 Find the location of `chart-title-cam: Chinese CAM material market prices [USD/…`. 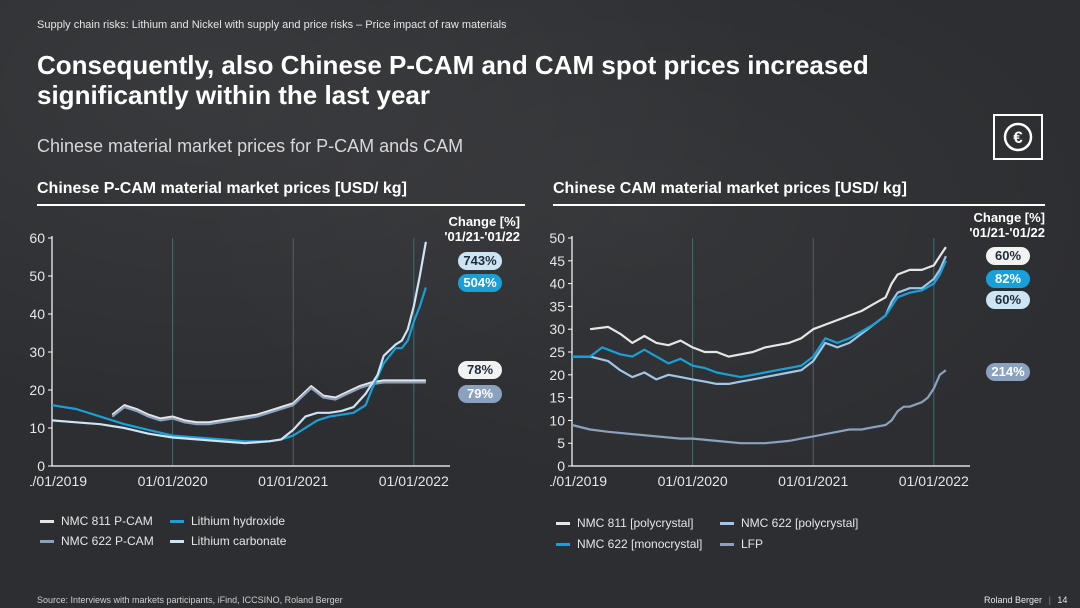

chart-title-cam: Chinese CAM material market prices [USD/… is located at coordinates (730, 188).